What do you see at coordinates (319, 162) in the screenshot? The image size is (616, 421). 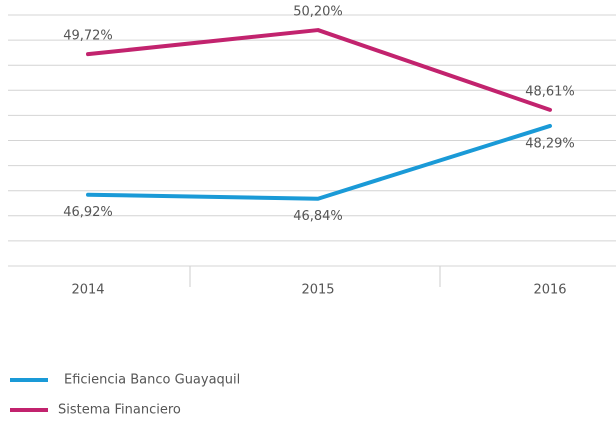 I see `line` at bounding box center [319, 162].